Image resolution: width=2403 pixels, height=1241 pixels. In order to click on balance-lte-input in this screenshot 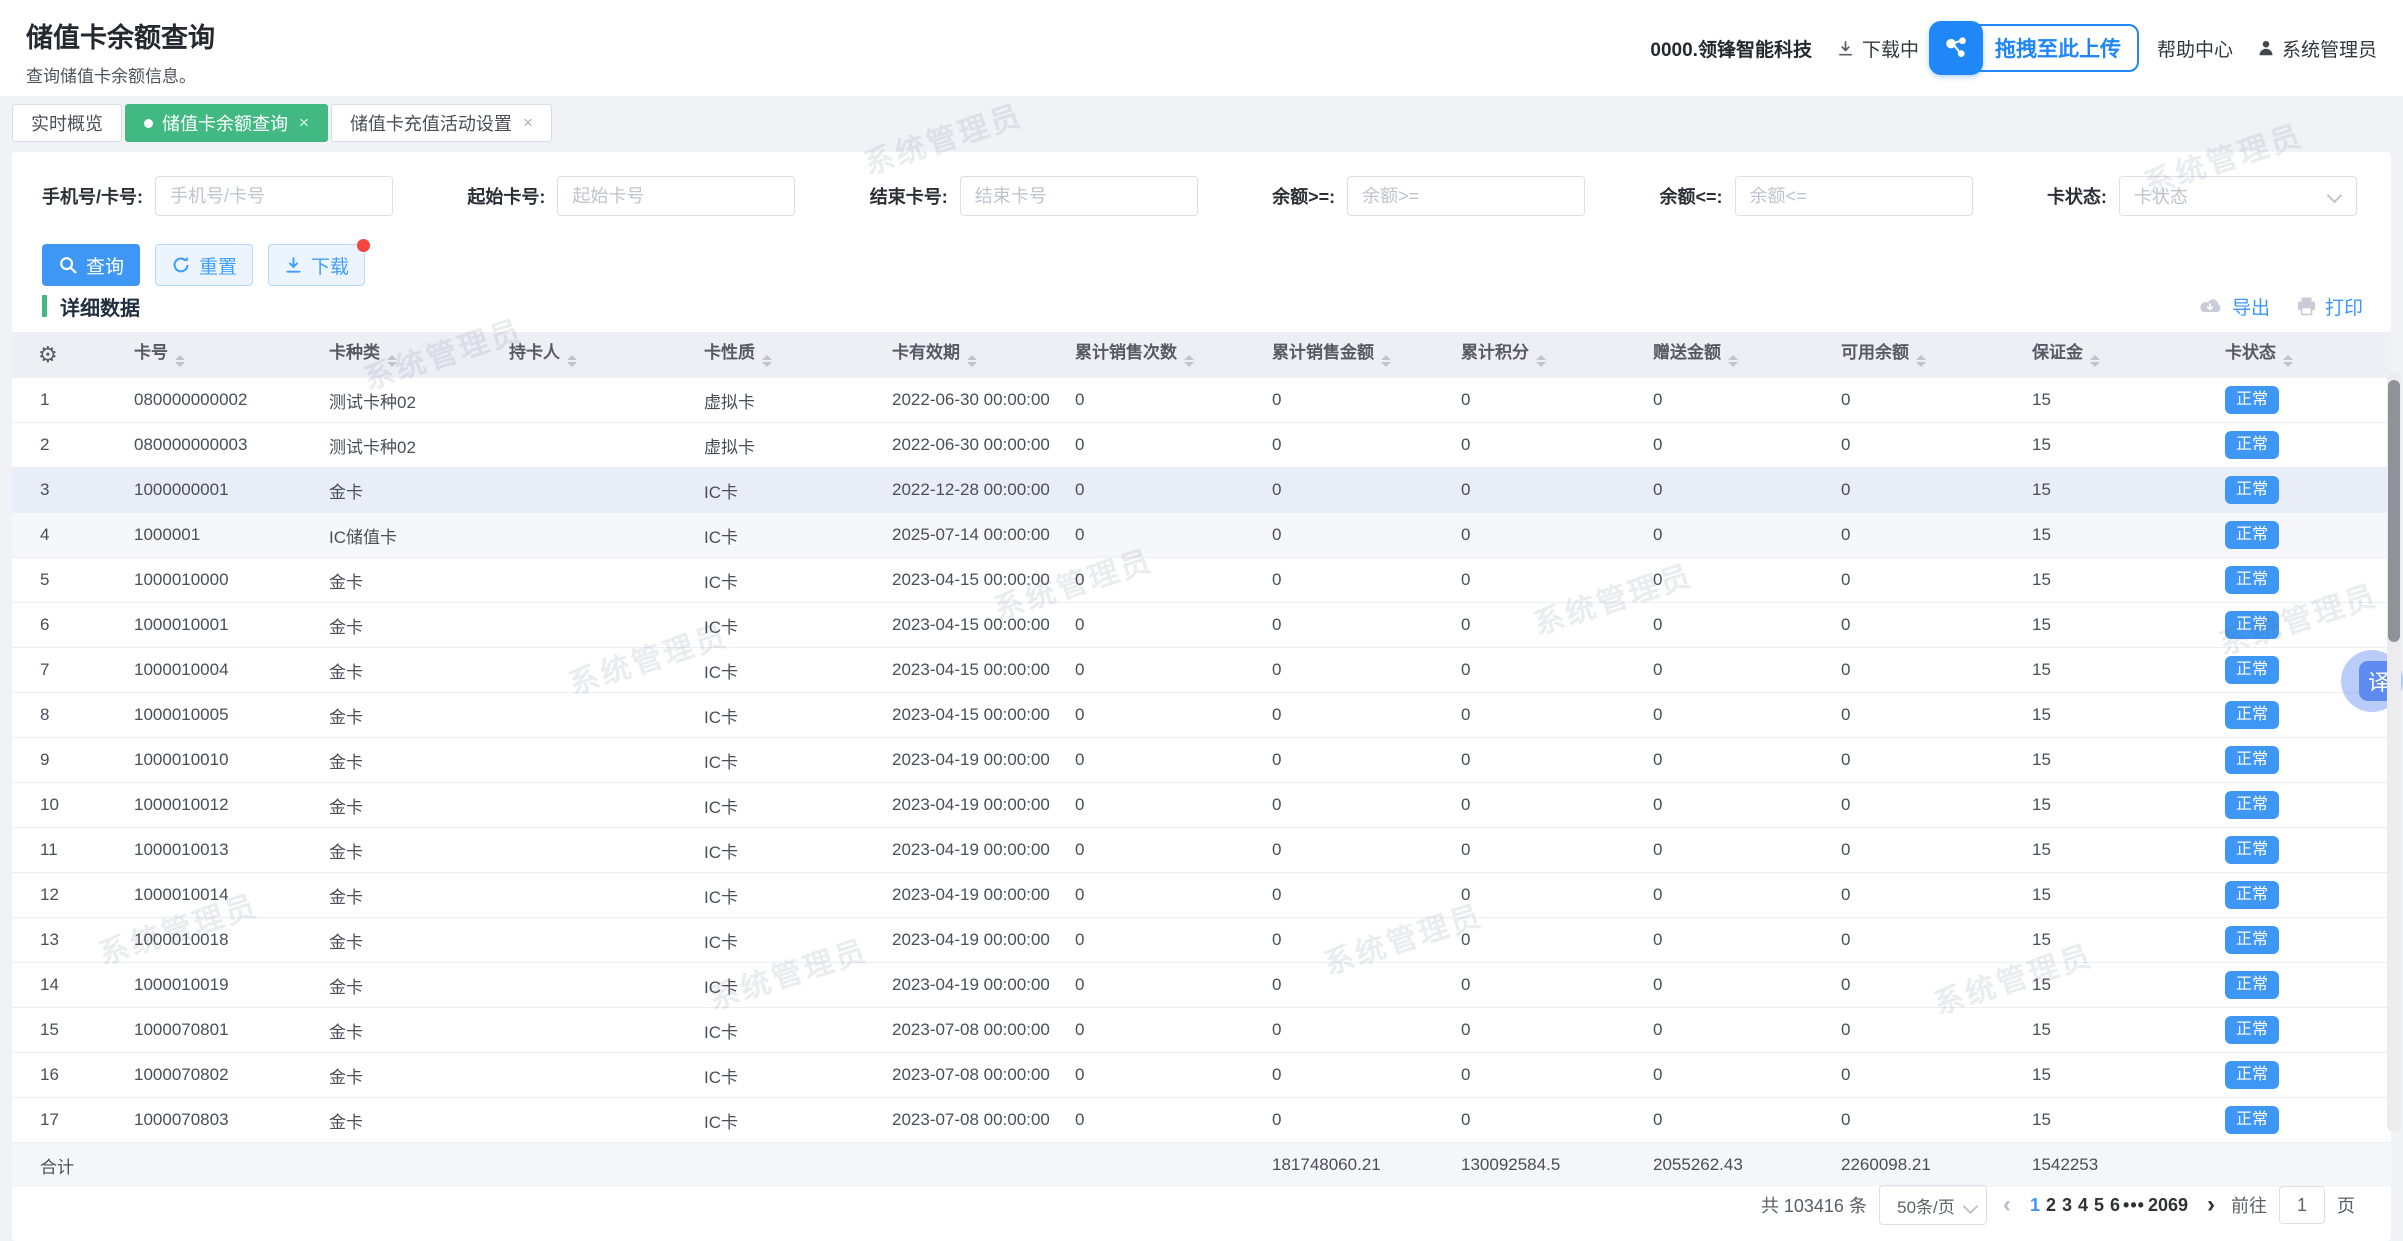, I will do `click(1853, 196)`.